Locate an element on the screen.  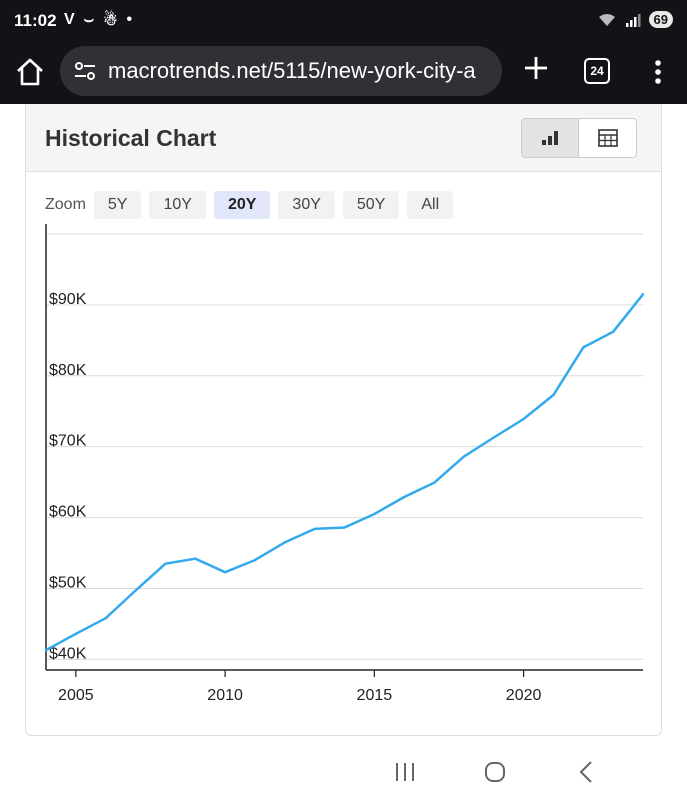
tab-switcher-button: 24 is located at coordinates (597, 71).